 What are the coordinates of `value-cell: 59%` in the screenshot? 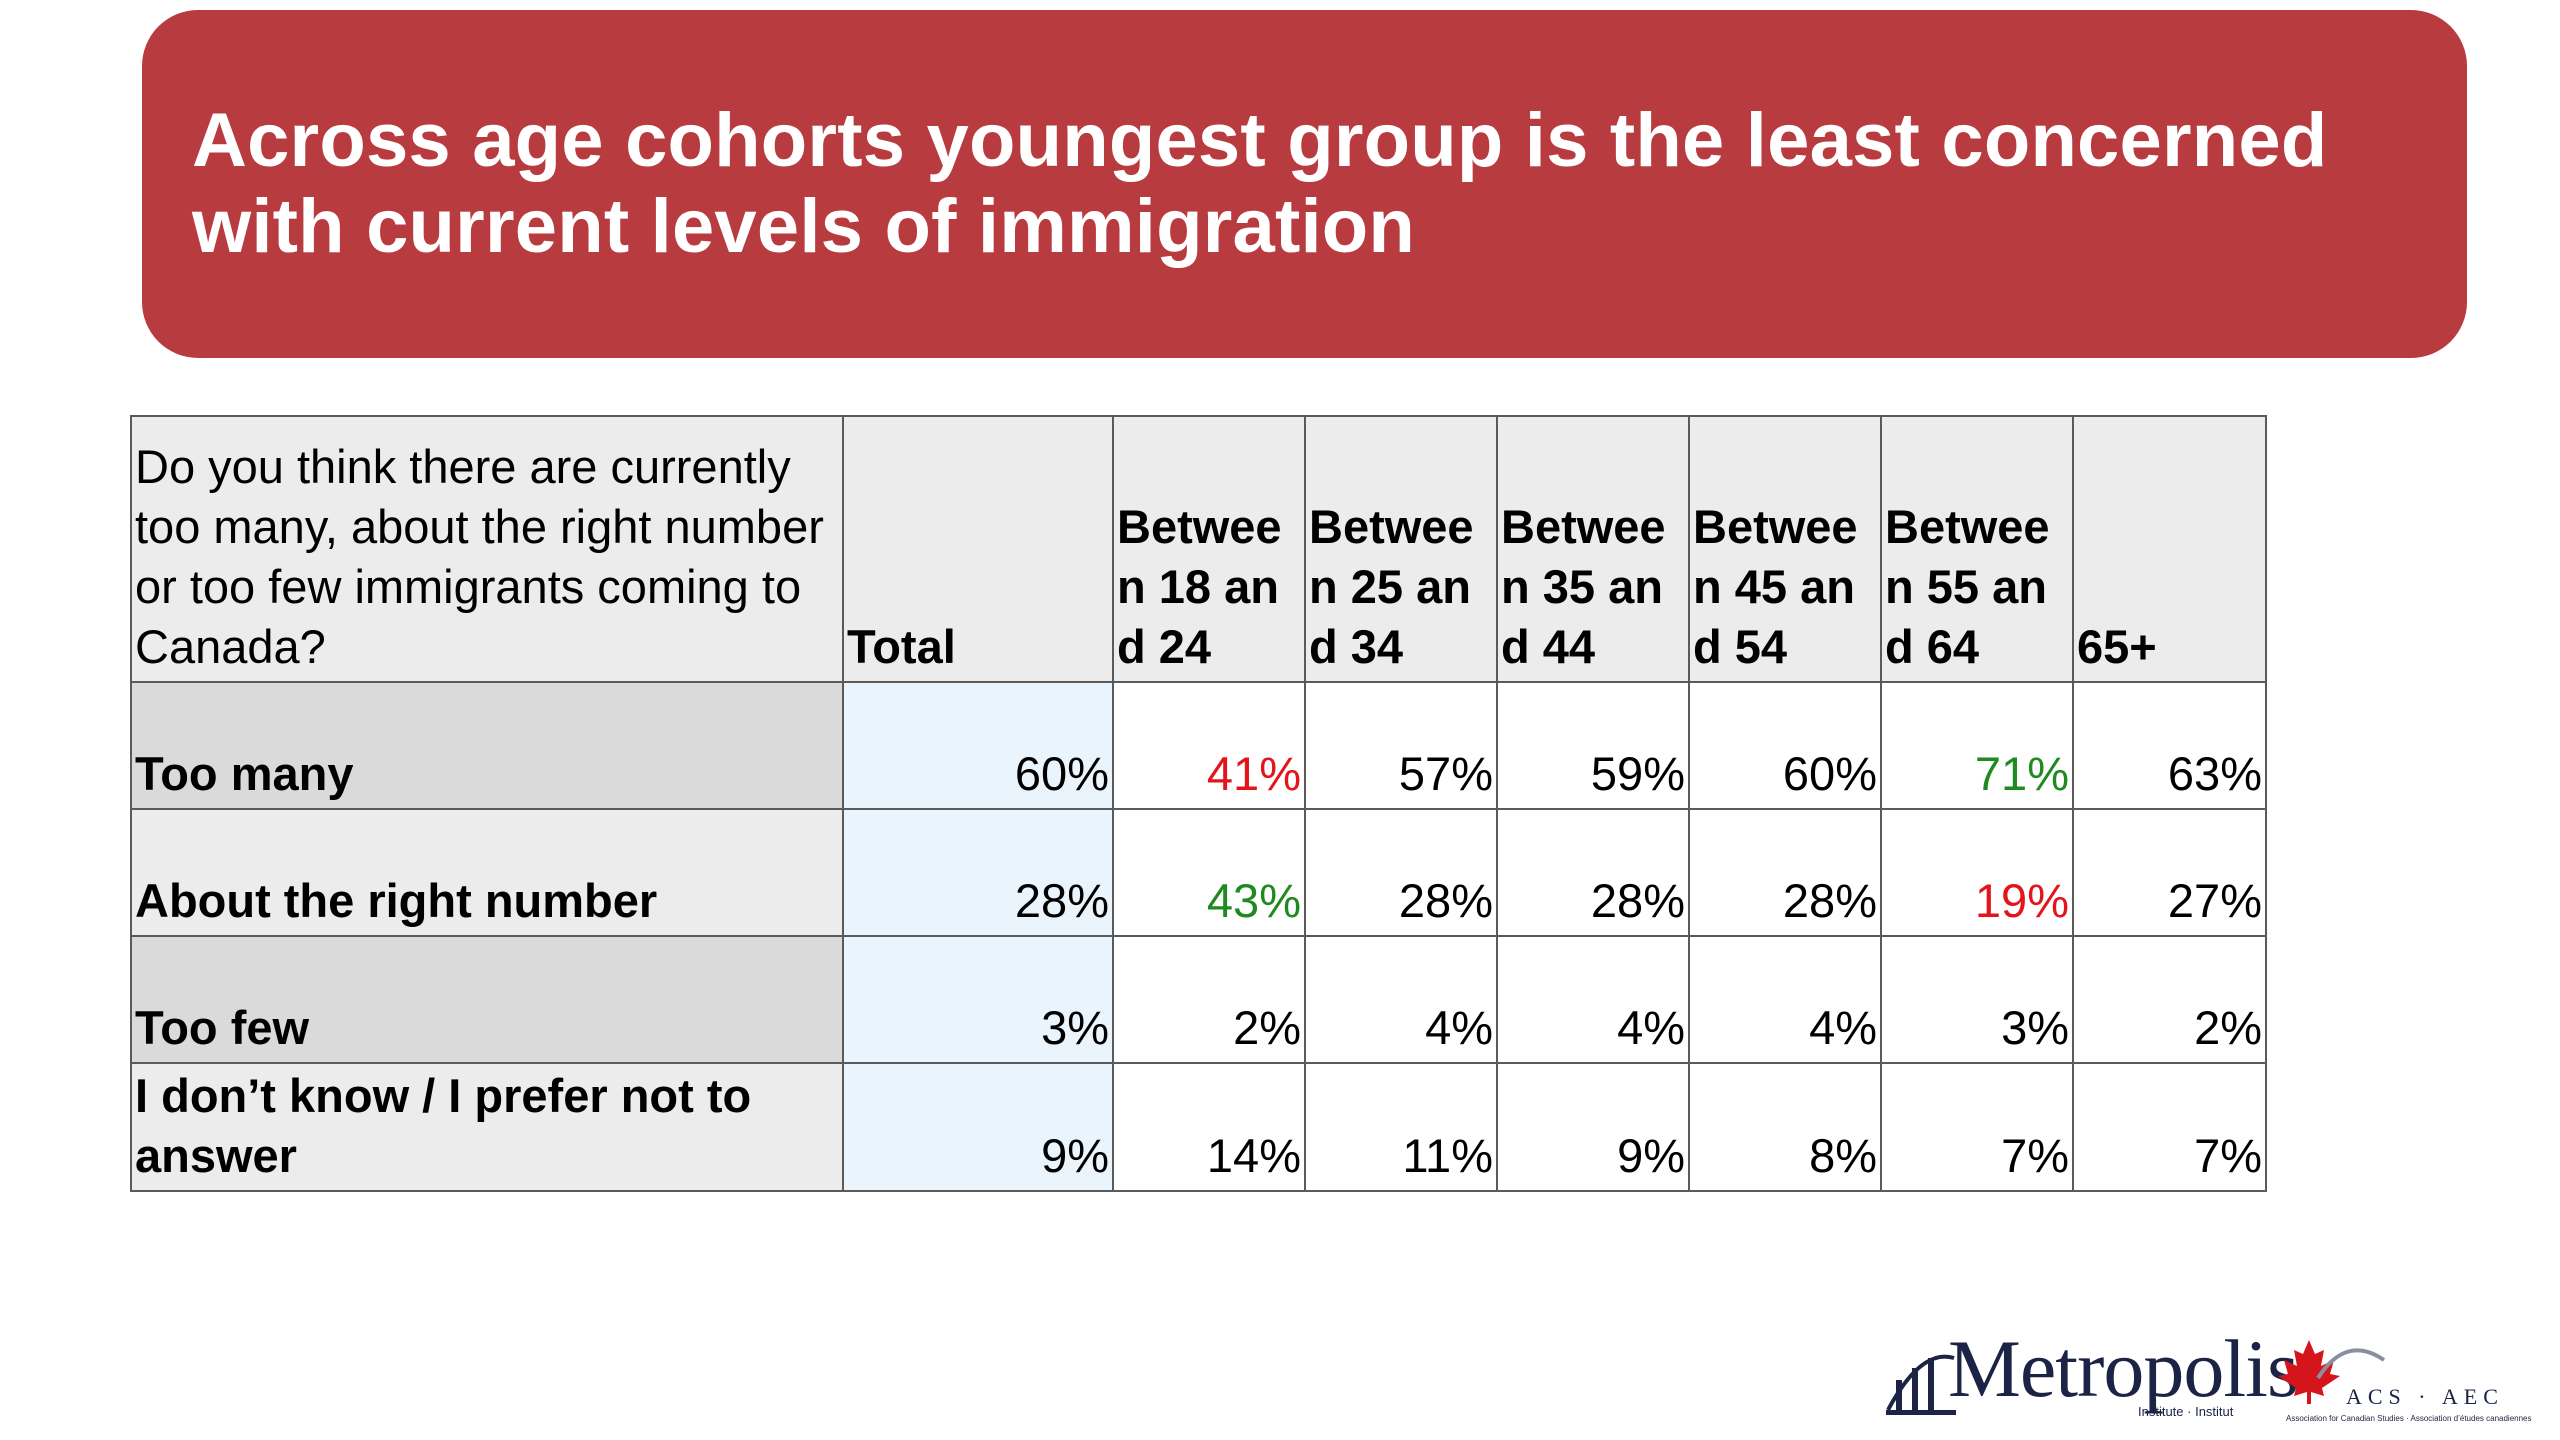 It's located at (1593, 745).